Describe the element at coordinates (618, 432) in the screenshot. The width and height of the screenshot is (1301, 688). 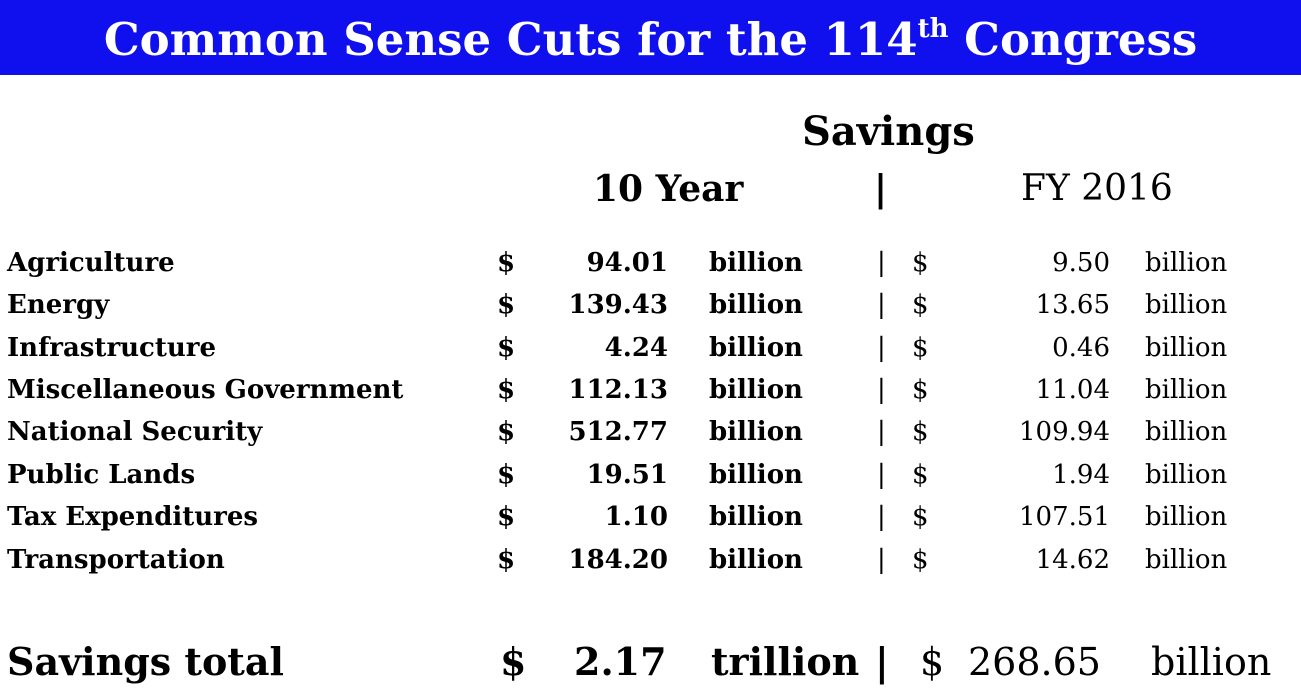
I see `row-value-10yr: 512.77` at that location.